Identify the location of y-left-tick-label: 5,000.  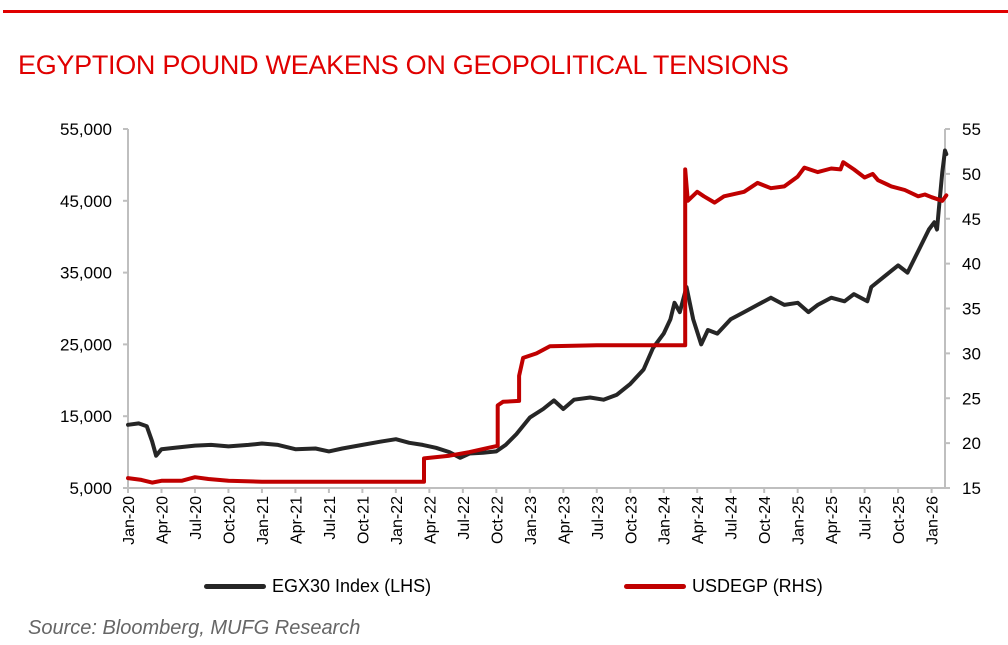
(90, 488).